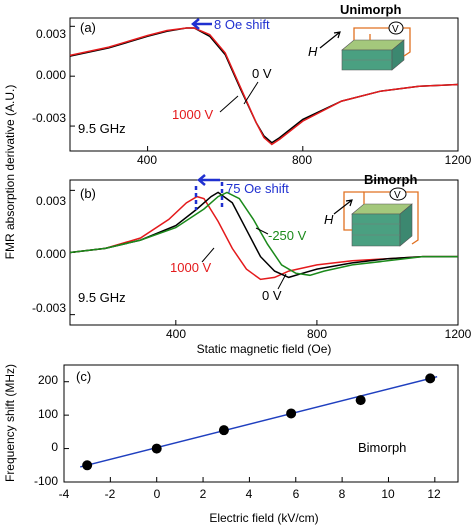 The image size is (474, 528). Describe the element at coordinates (48, 380) in the screenshot. I see `panel-c-ytick: 200` at that location.